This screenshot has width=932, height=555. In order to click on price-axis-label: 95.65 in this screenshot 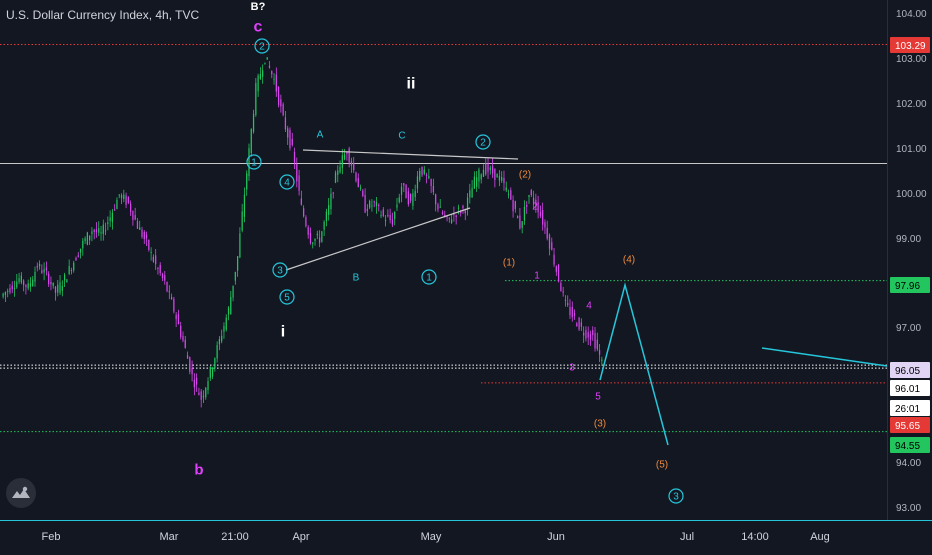, I will do `click(907, 426)`.